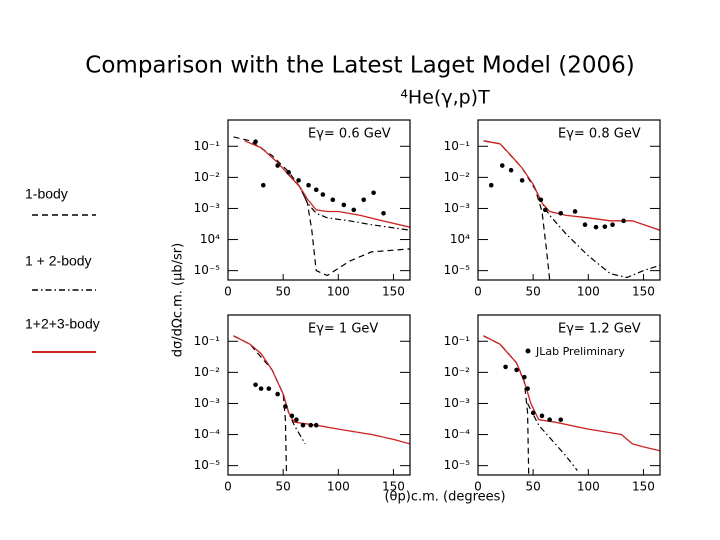 Image resolution: width=720 pixels, height=540 pixels. Describe the element at coordinates (528, 351) in the screenshot. I see `note-marker` at that location.